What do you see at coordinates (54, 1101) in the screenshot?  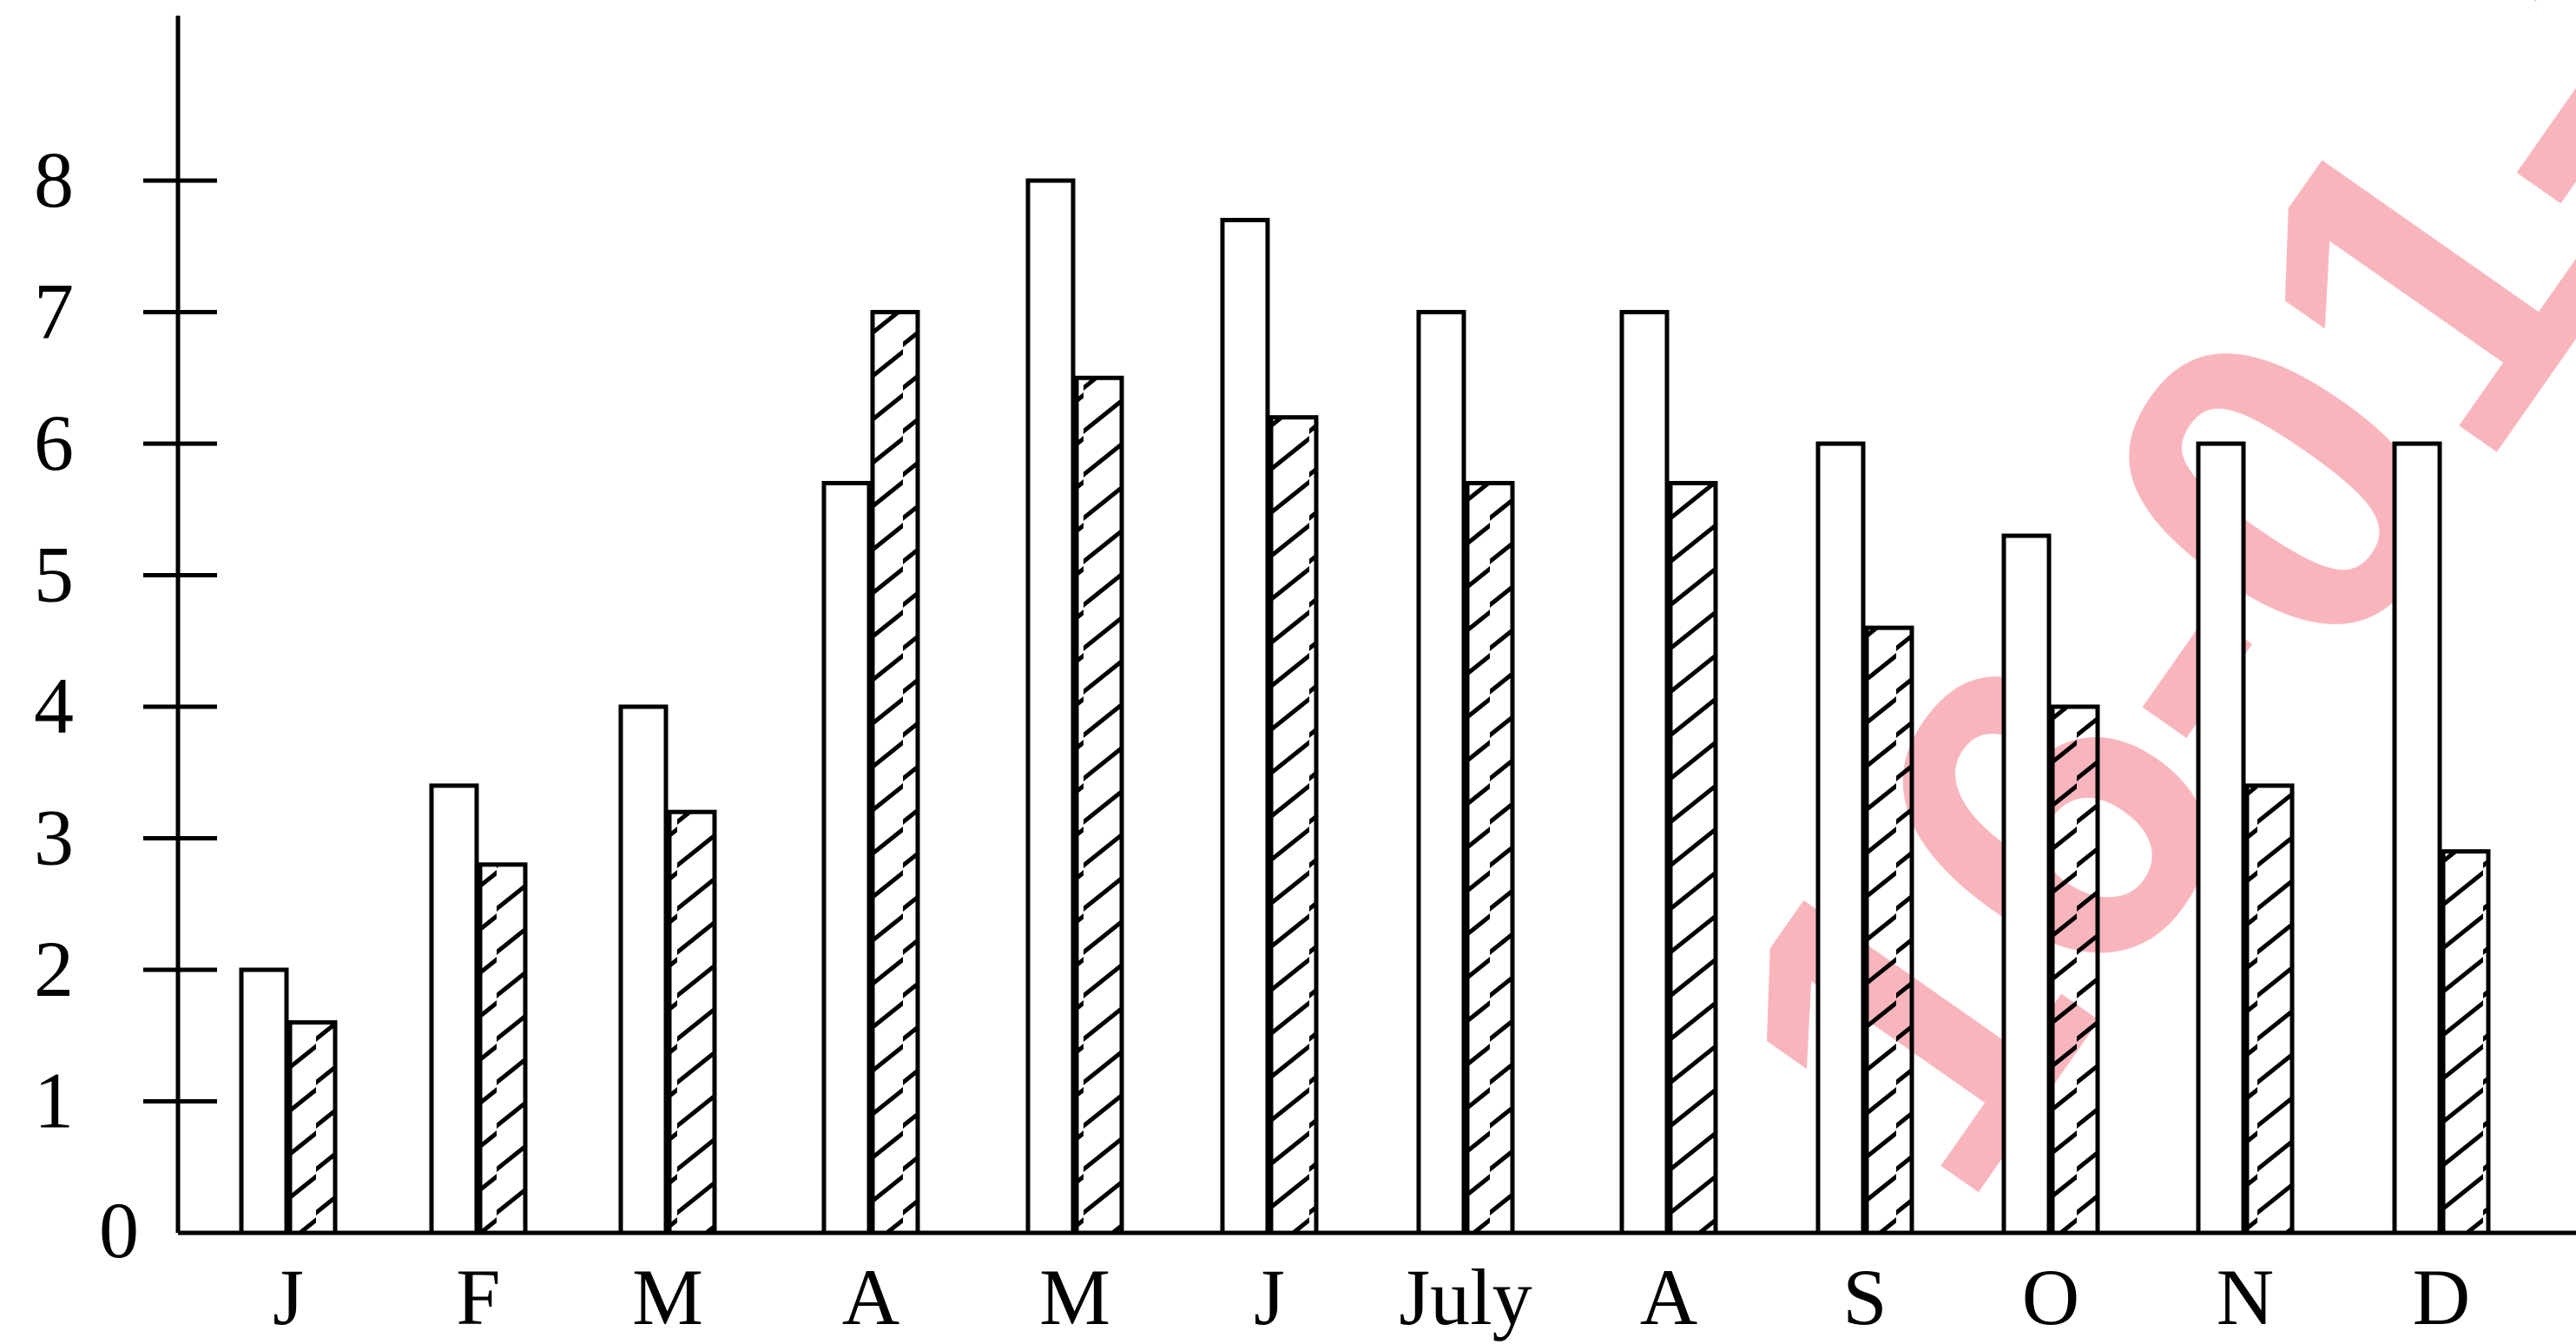 I see `y-tick-label: 1` at bounding box center [54, 1101].